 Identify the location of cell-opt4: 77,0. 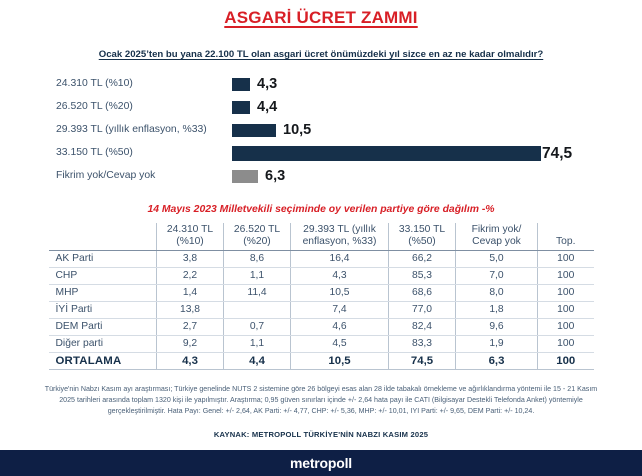
(422, 310).